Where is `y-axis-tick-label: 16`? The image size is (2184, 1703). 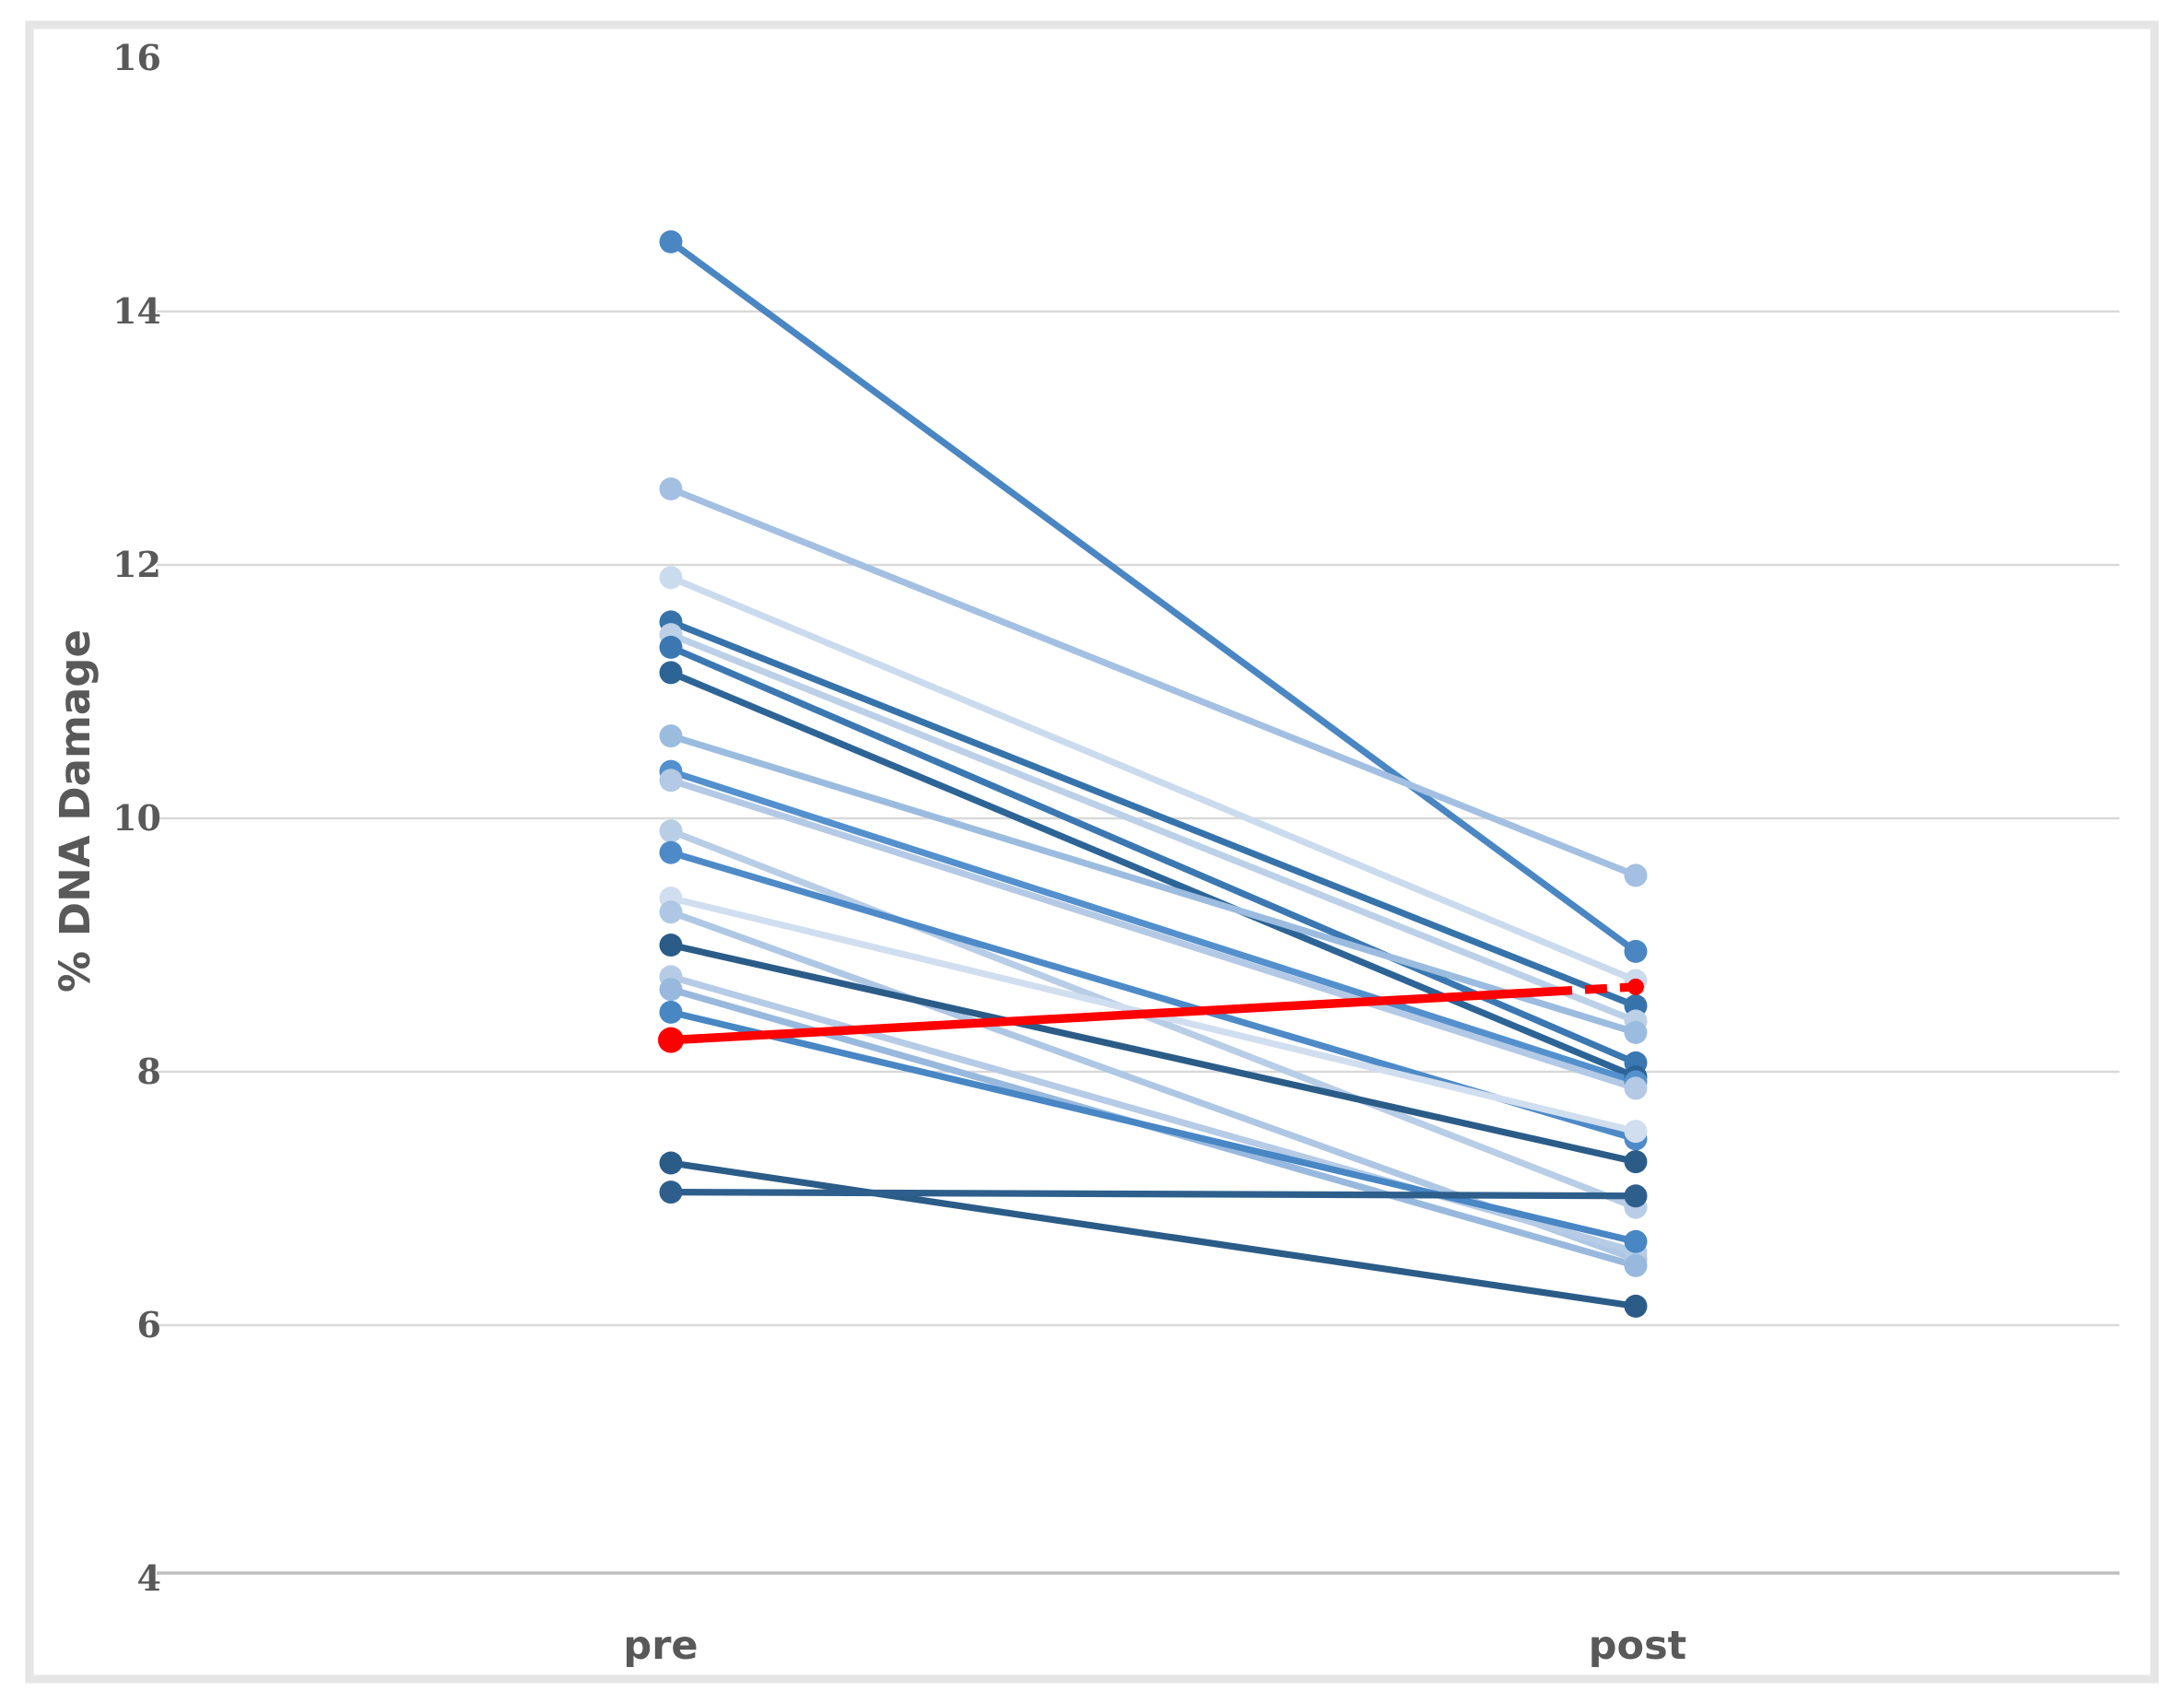
y-axis-tick-label: 16 is located at coordinates (136, 57).